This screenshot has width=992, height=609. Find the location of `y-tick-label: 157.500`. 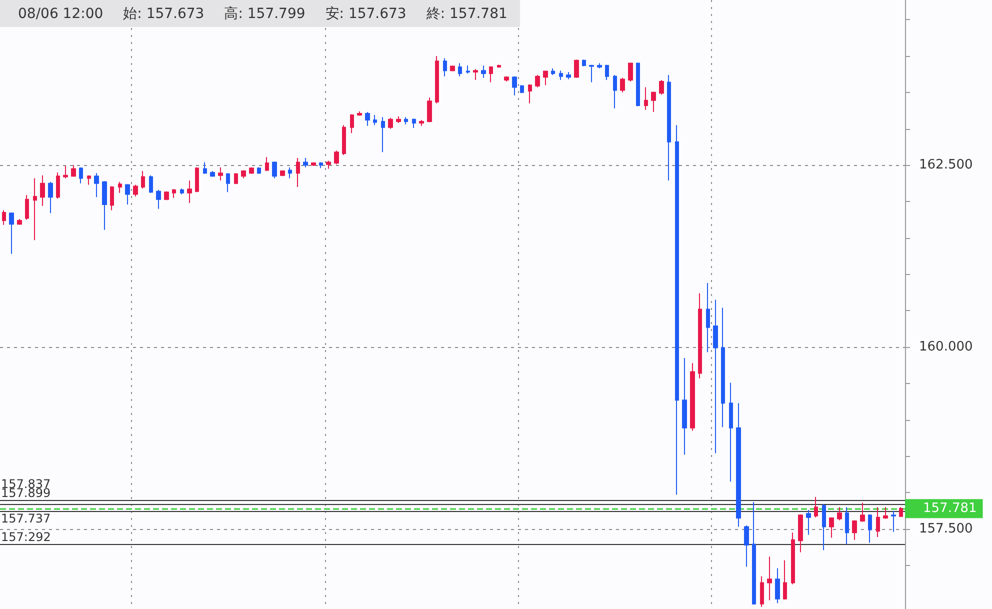

y-tick-label: 157.500 is located at coordinates (946, 528).